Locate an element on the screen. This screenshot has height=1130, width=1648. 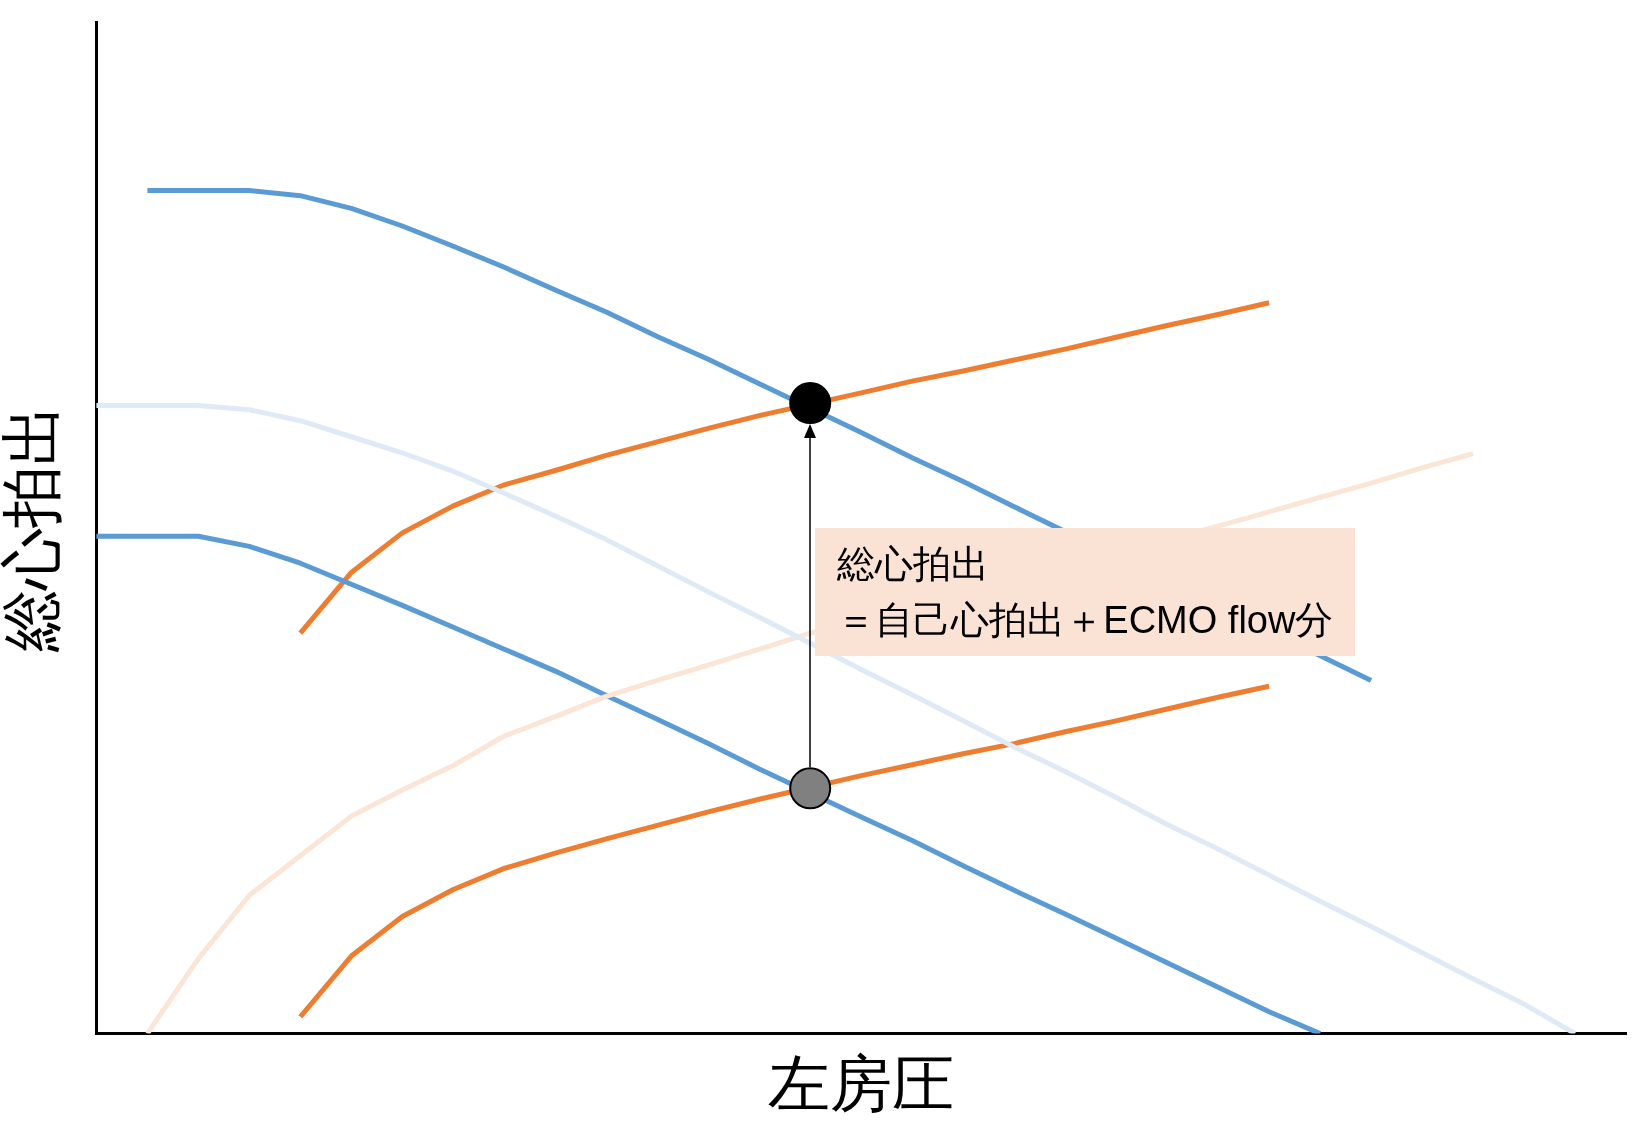
annotation: 総心拍出 is located at coordinates (914, 564).